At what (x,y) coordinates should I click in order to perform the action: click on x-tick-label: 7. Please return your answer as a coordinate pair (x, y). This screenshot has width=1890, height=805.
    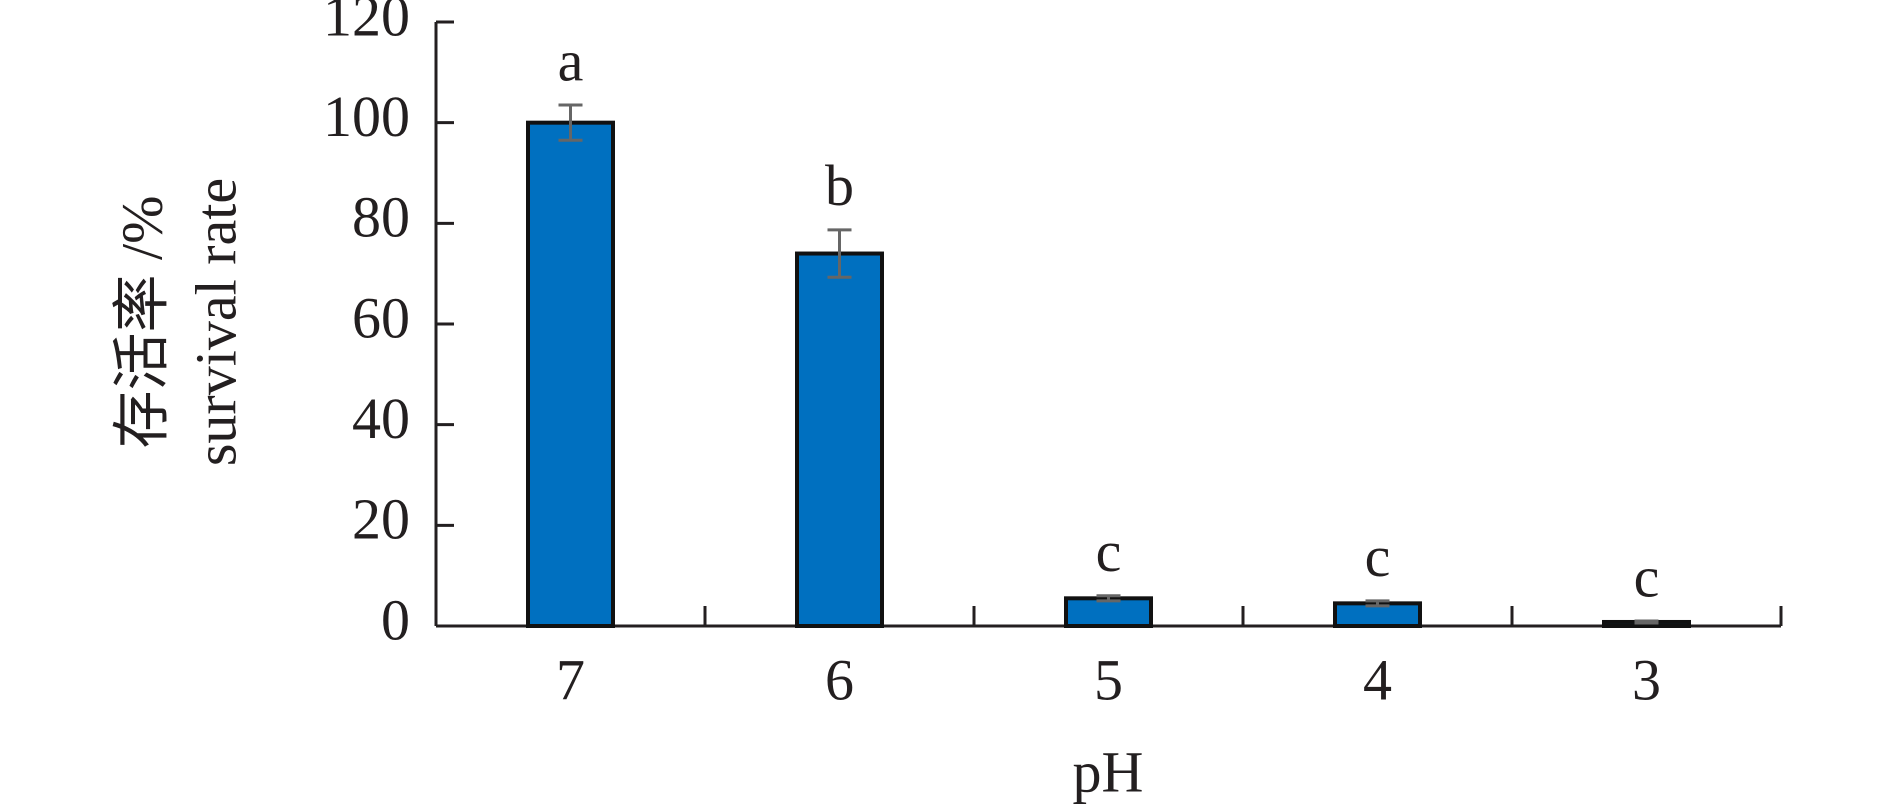
    Looking at the image, I should click on (570, 679).